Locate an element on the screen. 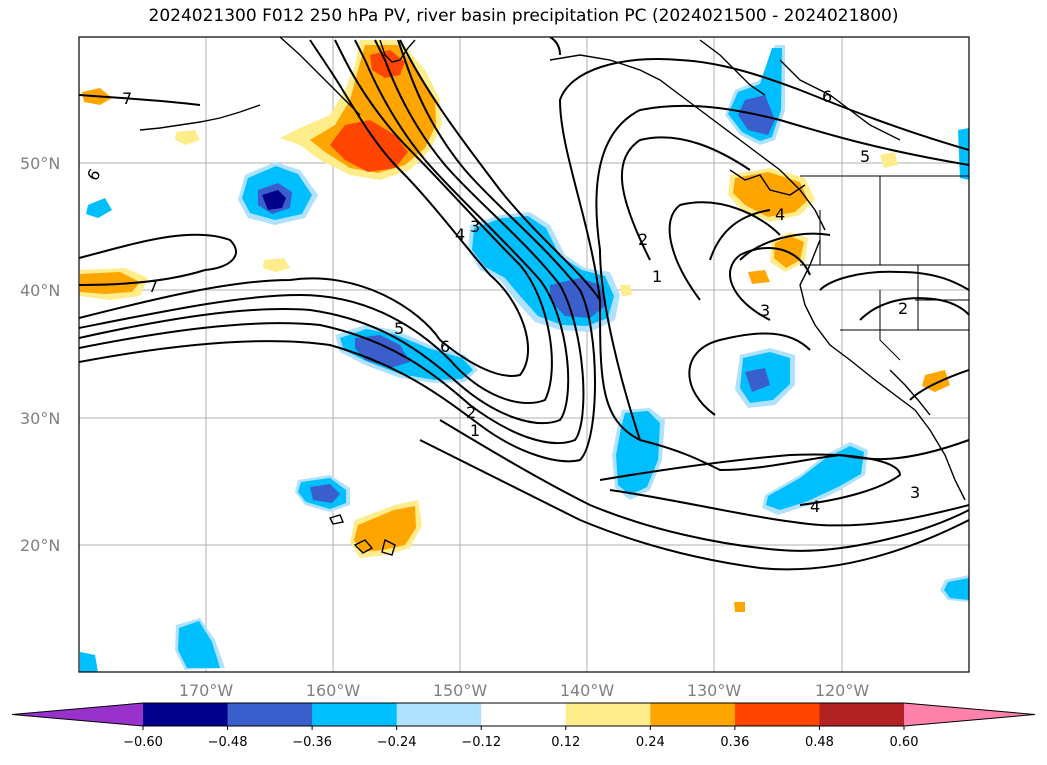 The height and width of the screenshot is (765, 1047). colorbar-tick-label: −0.36 is located at coordinates (312, 742).